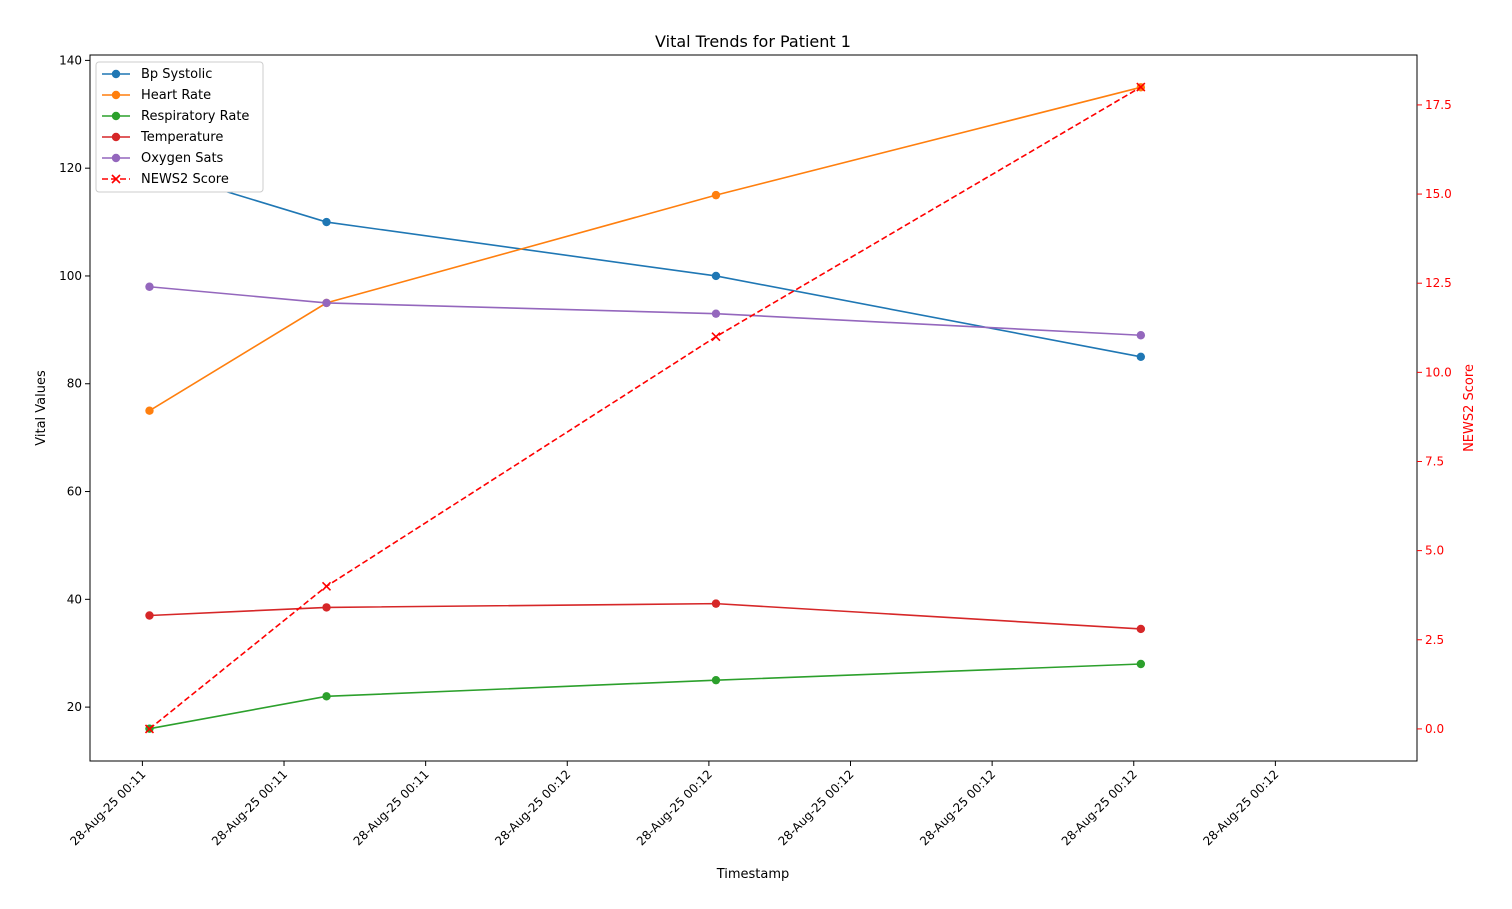 This screenshot has width=1512, height=909. Describe the element at coordinates (70, 60) in the screenshot. I see `y-tick-label: 140` at that location.